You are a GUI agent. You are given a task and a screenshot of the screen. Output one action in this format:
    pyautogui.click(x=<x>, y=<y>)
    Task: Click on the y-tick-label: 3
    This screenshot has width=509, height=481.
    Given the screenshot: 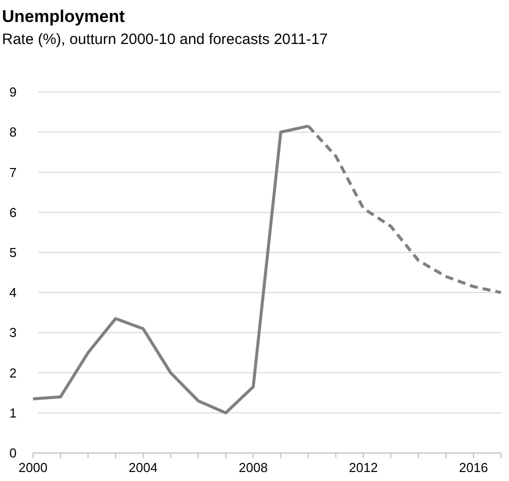 What is the action you would take?
    pyautogui.click(x=13, y=332)
    